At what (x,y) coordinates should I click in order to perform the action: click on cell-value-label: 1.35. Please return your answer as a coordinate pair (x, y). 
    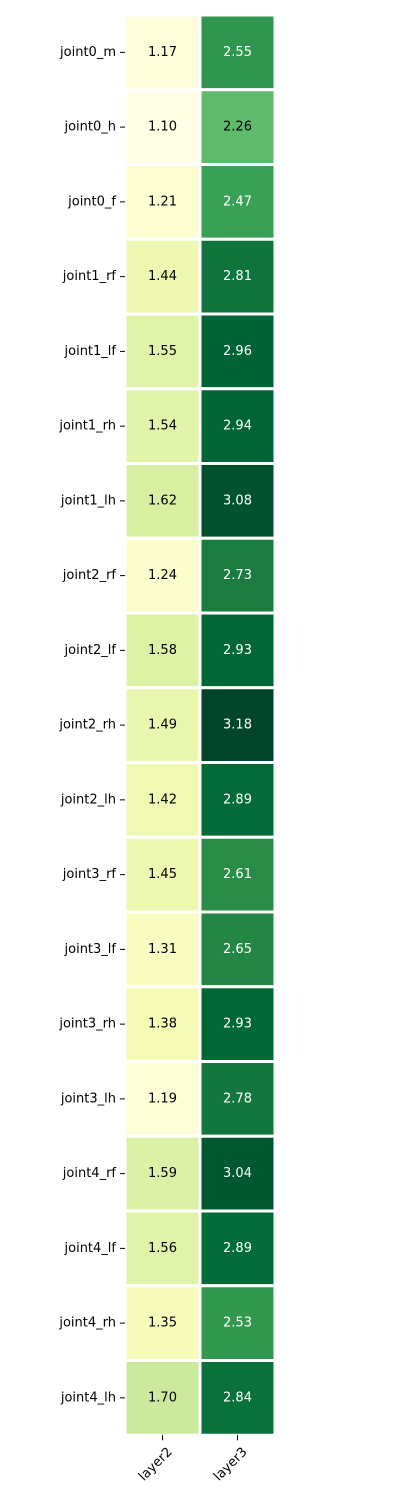
    Looking at the image, I should click on (162, 1323).